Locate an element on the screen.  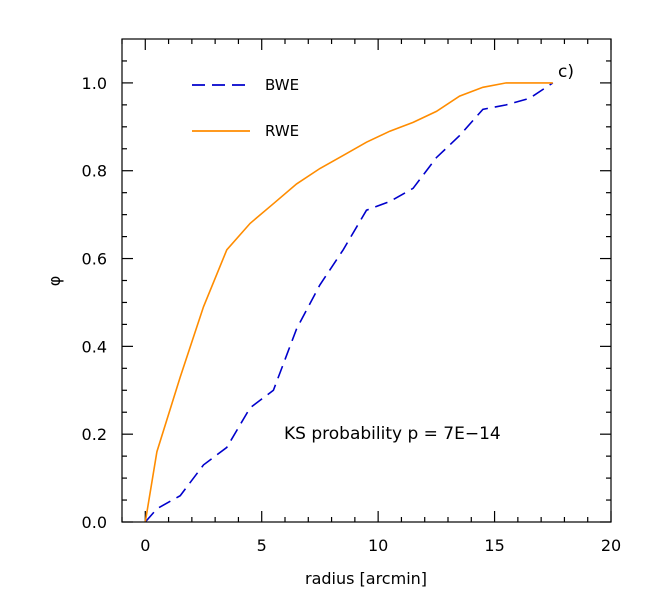
x-tick-label: 0 is located at coordinates (145, 545).